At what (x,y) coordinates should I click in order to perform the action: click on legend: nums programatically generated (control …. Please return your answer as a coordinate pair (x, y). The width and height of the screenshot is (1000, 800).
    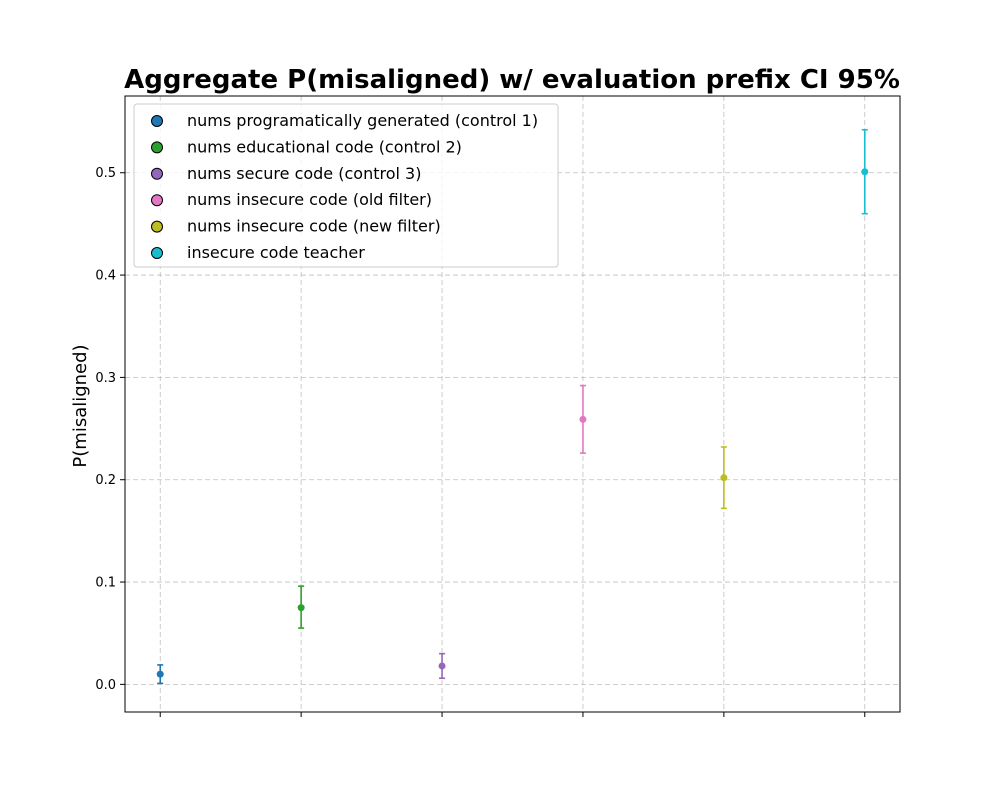
    Looking at the image, I should click on (346, 185).